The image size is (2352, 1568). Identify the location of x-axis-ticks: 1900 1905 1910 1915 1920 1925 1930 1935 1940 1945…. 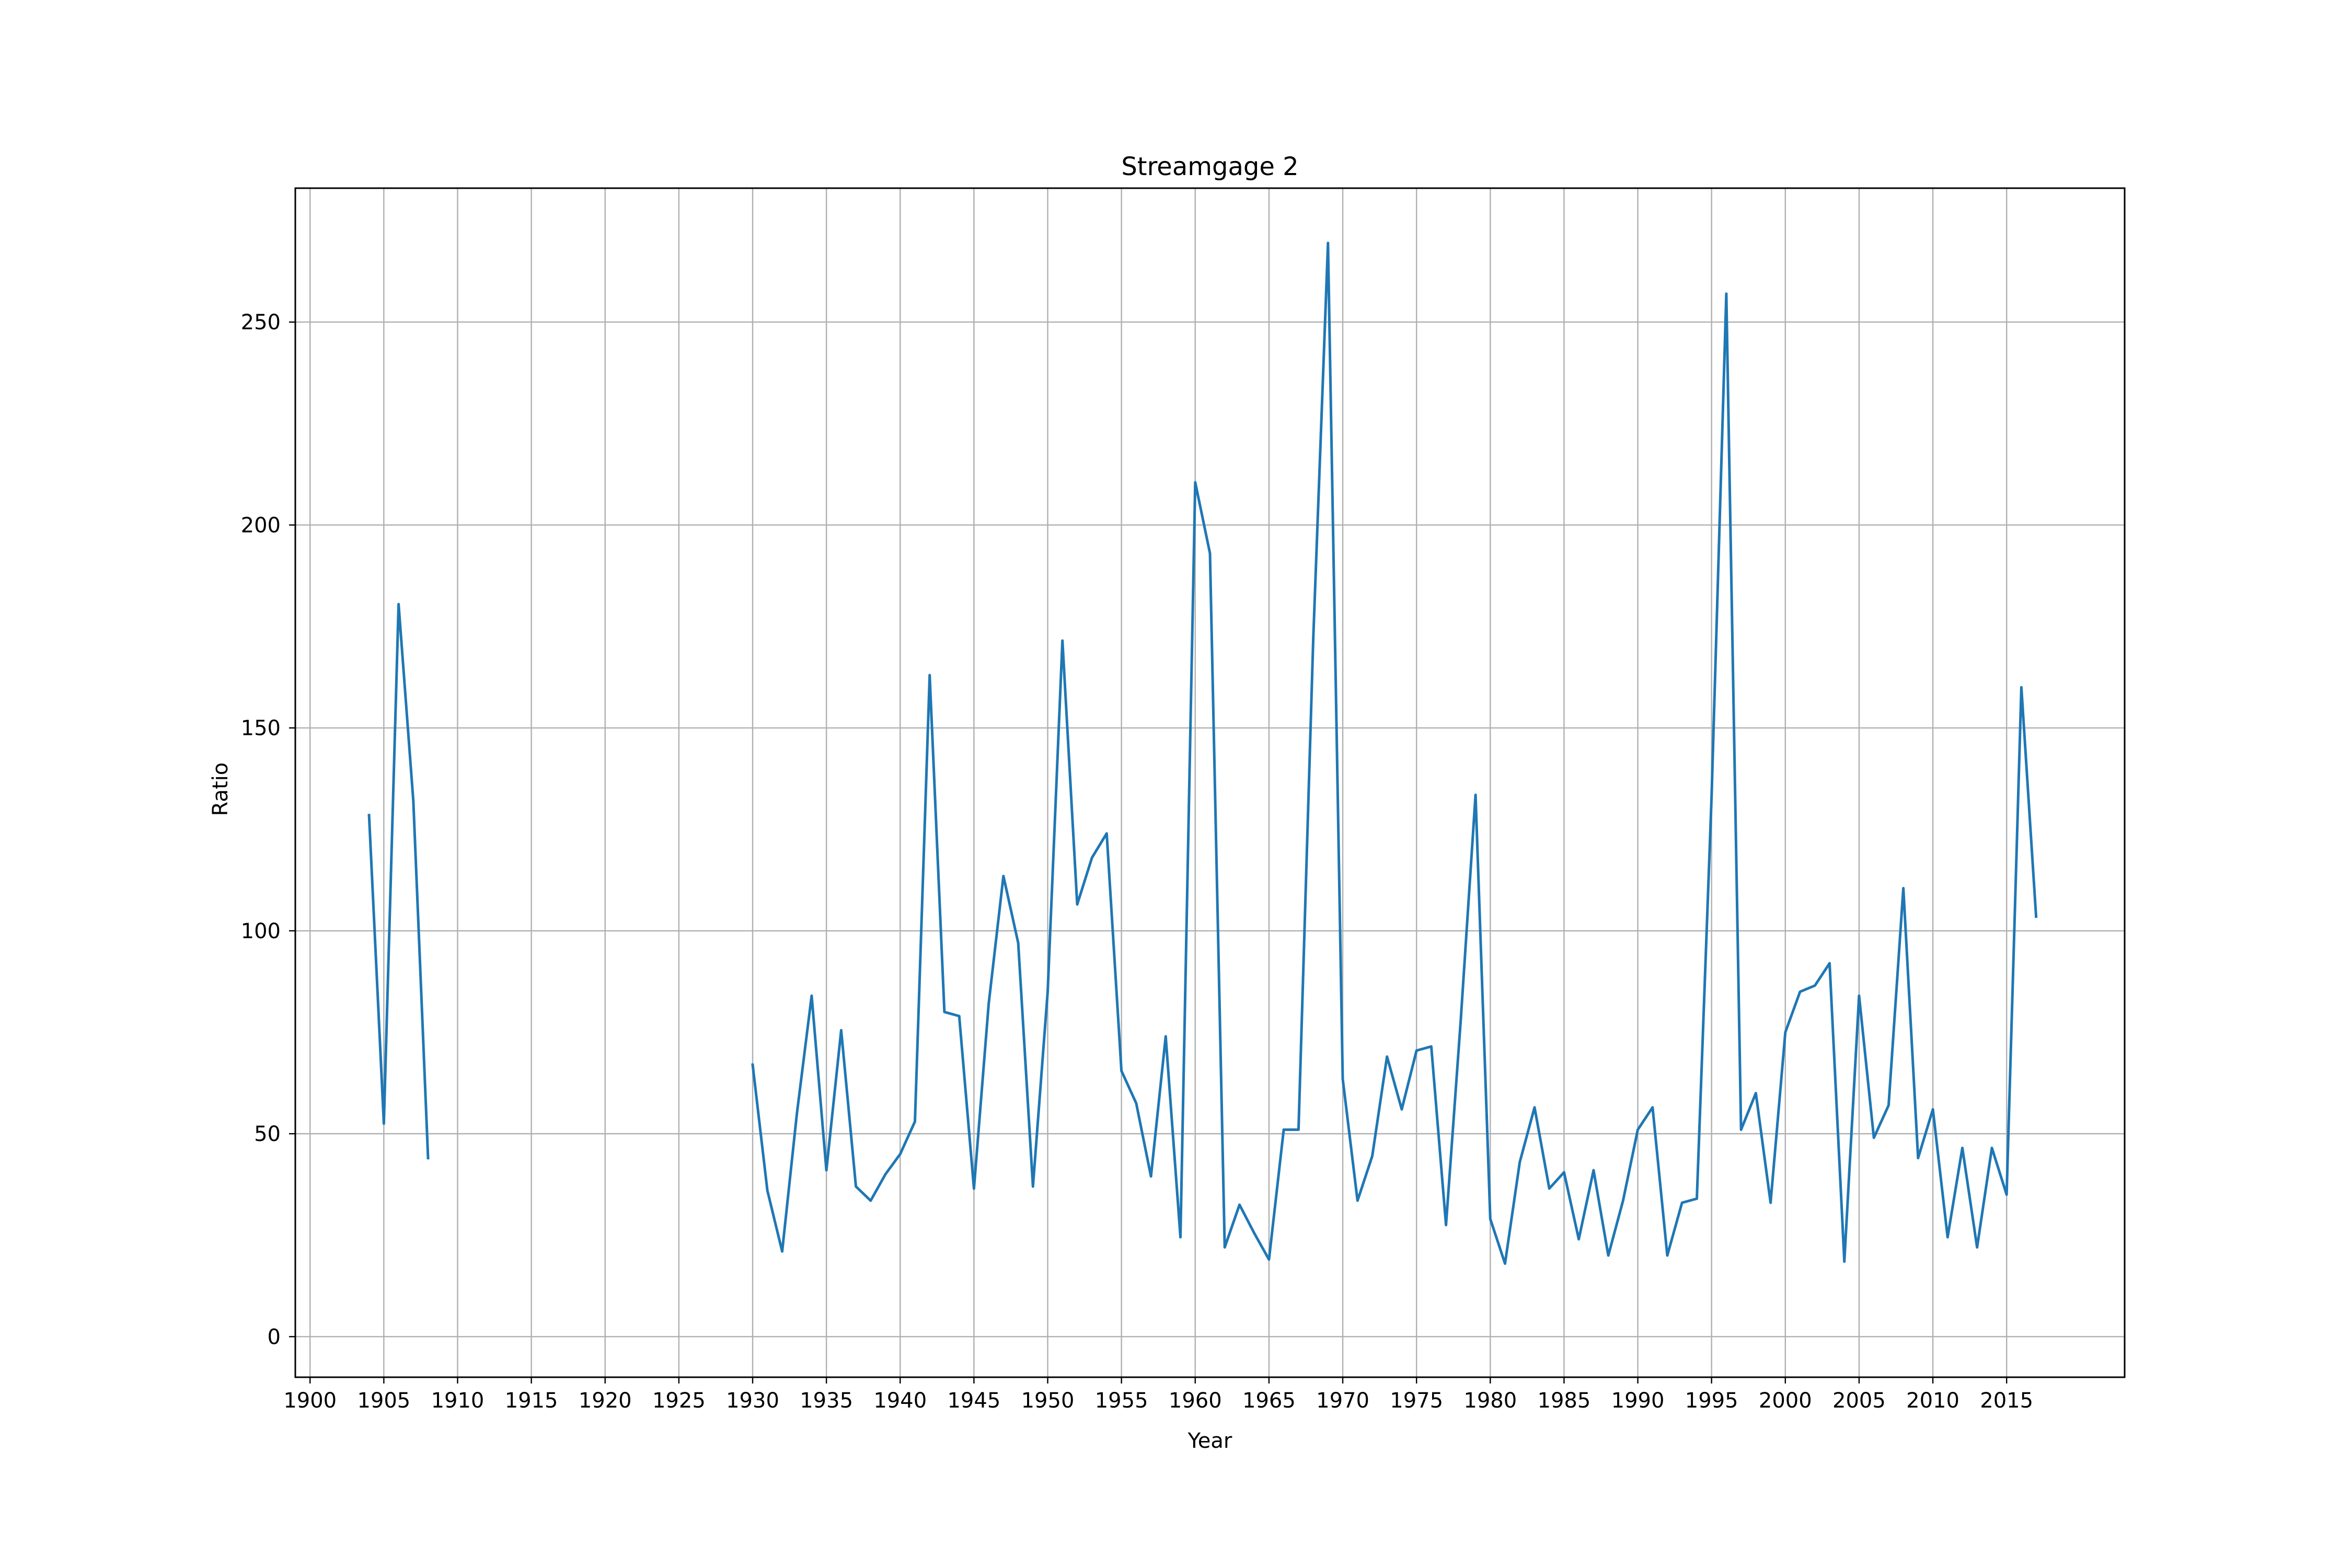
(1158, 1395).